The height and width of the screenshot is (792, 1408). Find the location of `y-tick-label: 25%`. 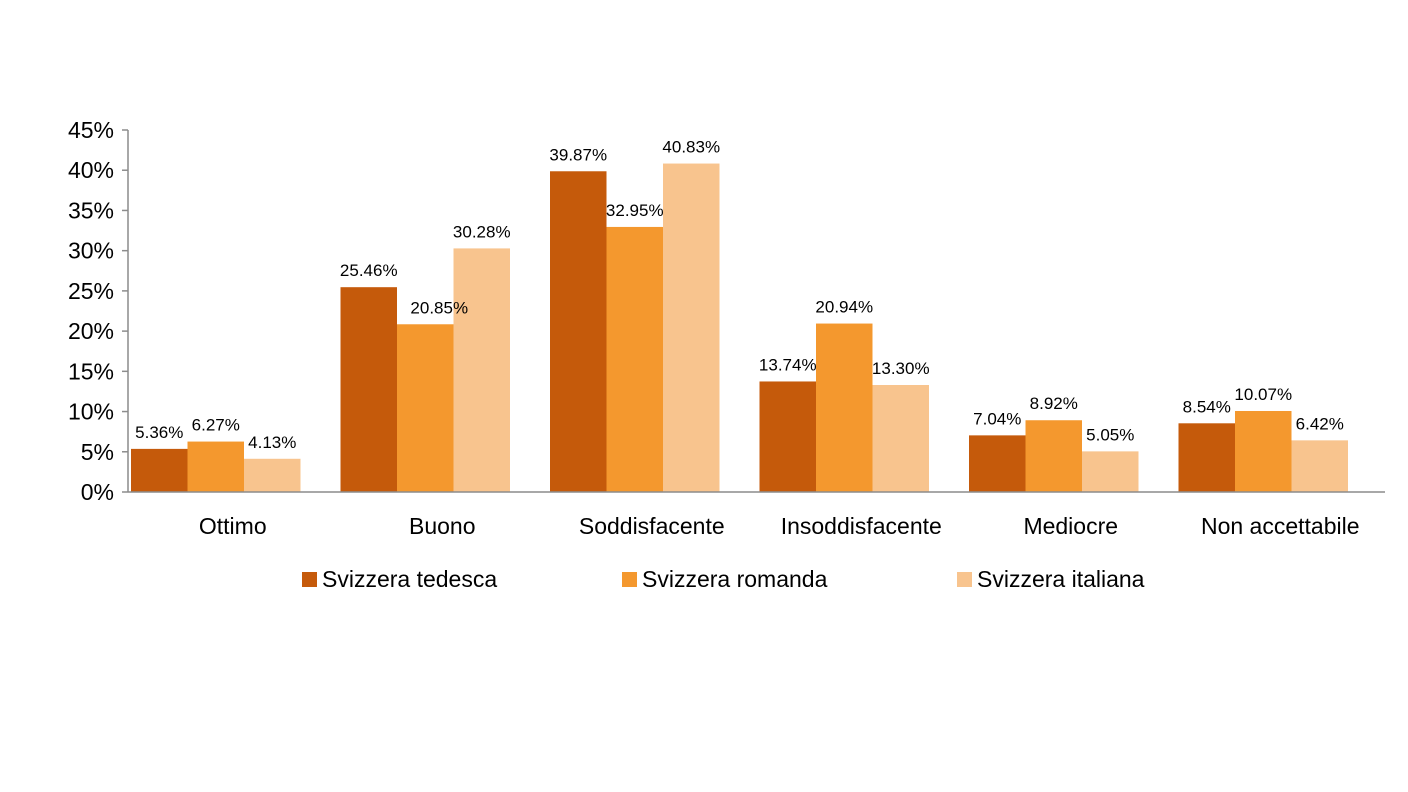

y-tick-label: 25% is located at coordinates (91, 291).